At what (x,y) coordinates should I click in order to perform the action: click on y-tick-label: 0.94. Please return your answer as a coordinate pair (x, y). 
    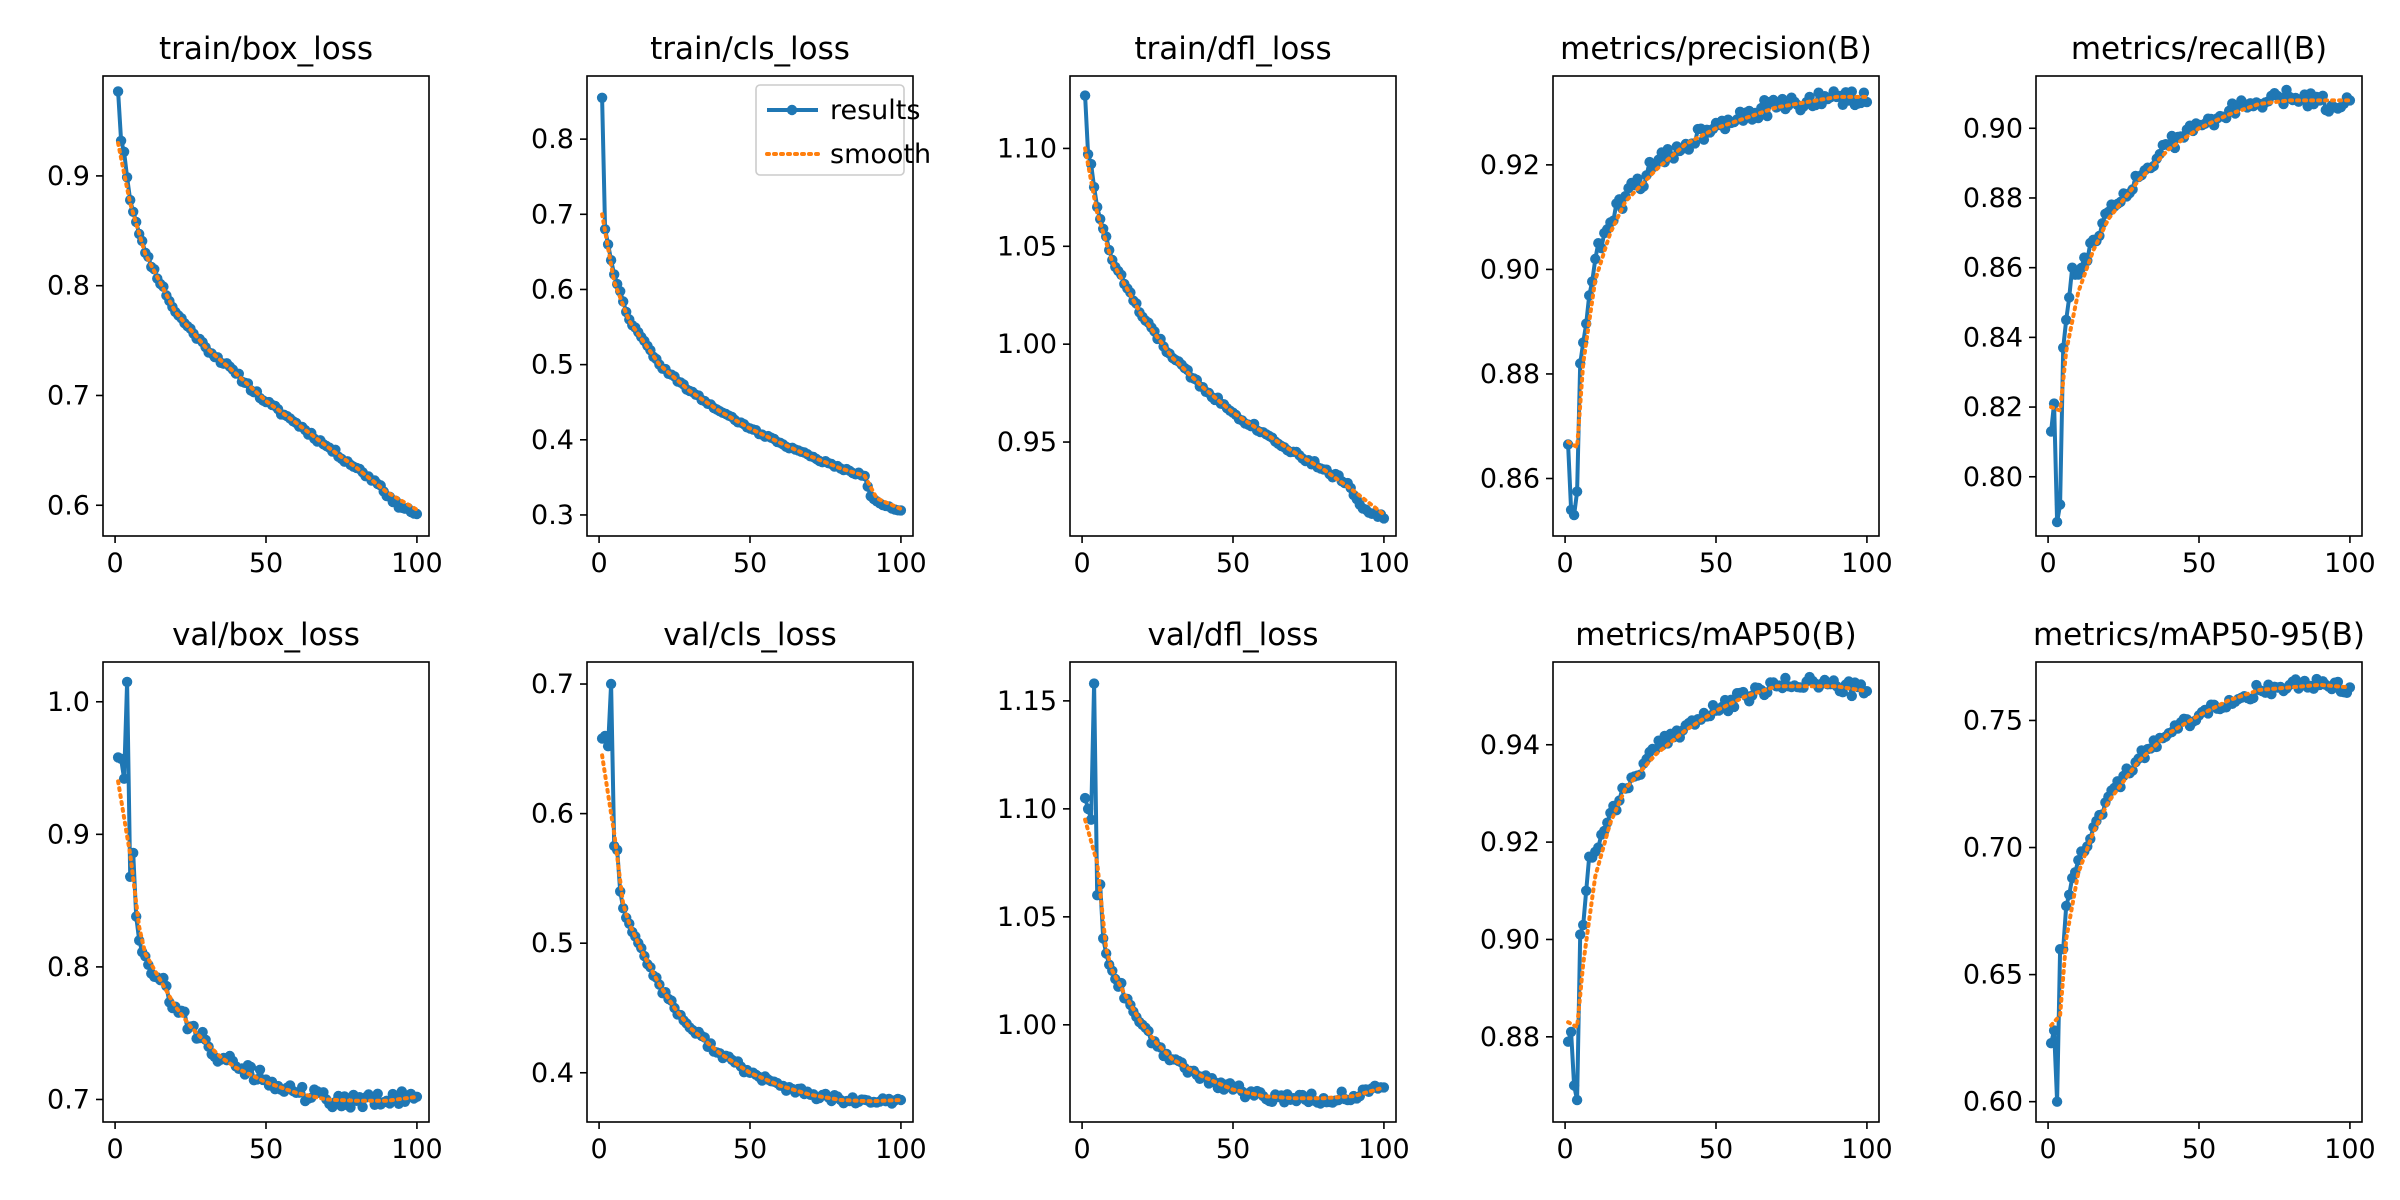
    Looking at the image, I should click on (1510, 745).